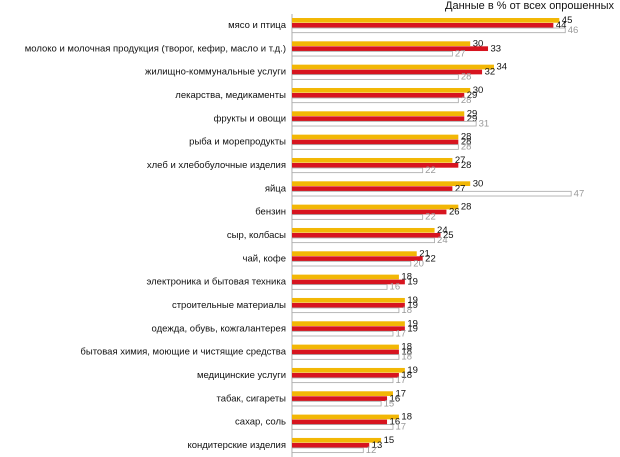 The height and width of the screenshot is (457, 620). What do you see at coordinates (490, 72) in the screenshot?
I see `value-label-series-2: 32` at bounding box center [490, 72].